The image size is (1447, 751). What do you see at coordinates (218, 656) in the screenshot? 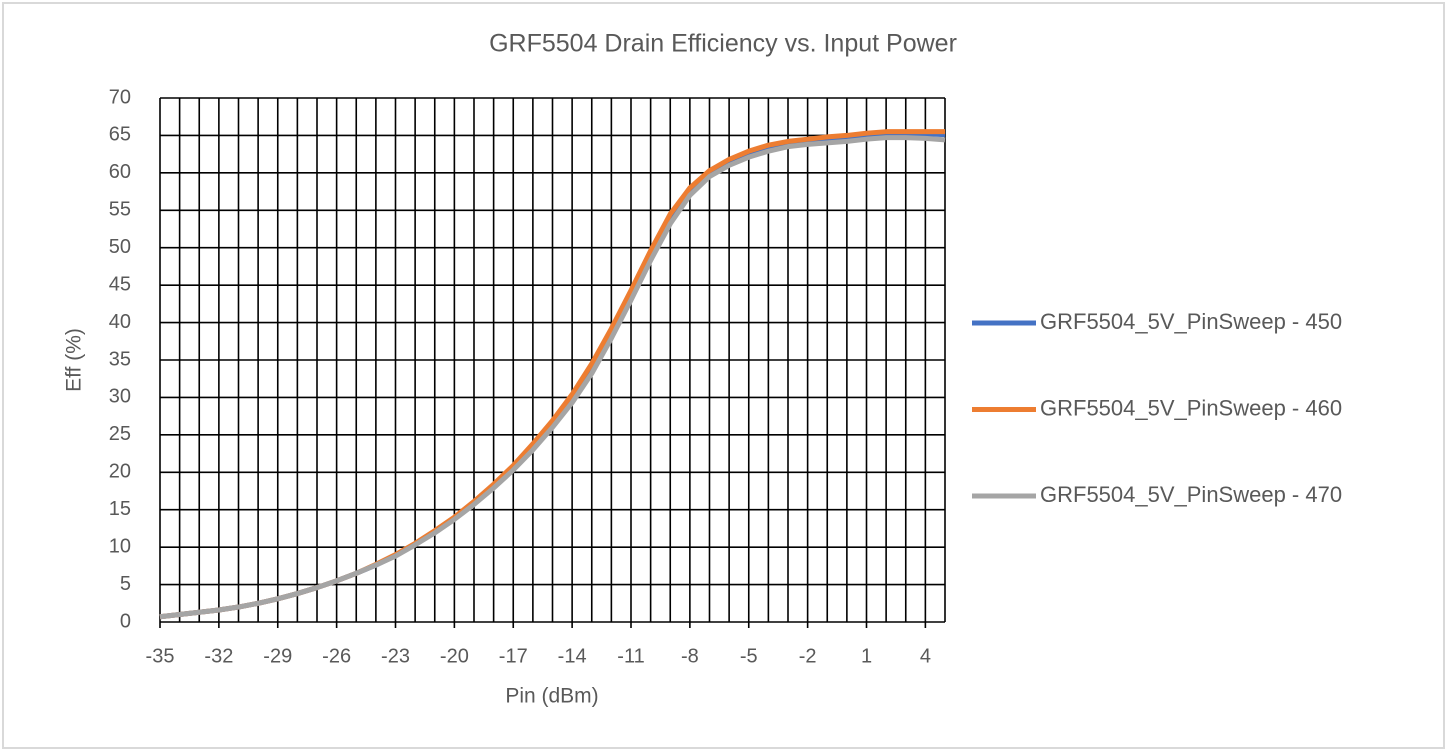
I see `x-tick-label: -32` at bounding box center [218, 656].